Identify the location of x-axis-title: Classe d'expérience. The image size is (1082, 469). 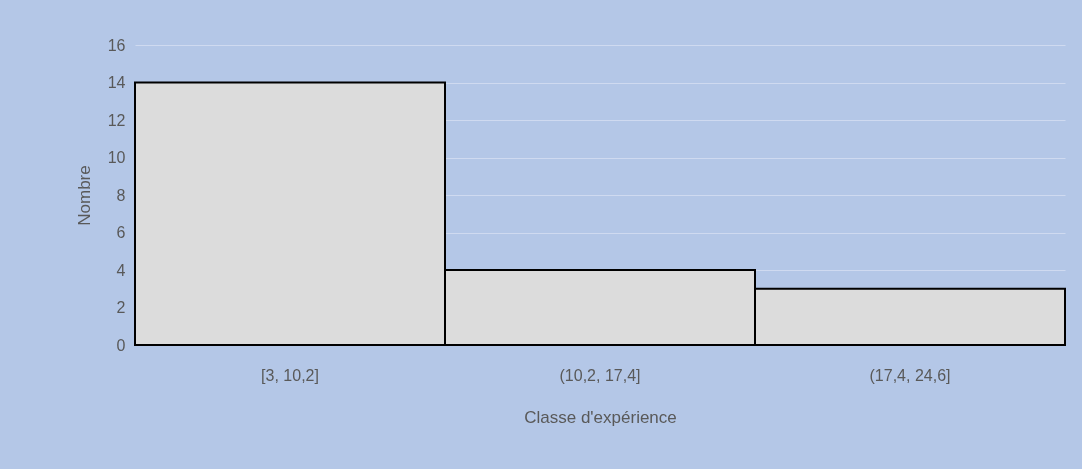
(600, 417).